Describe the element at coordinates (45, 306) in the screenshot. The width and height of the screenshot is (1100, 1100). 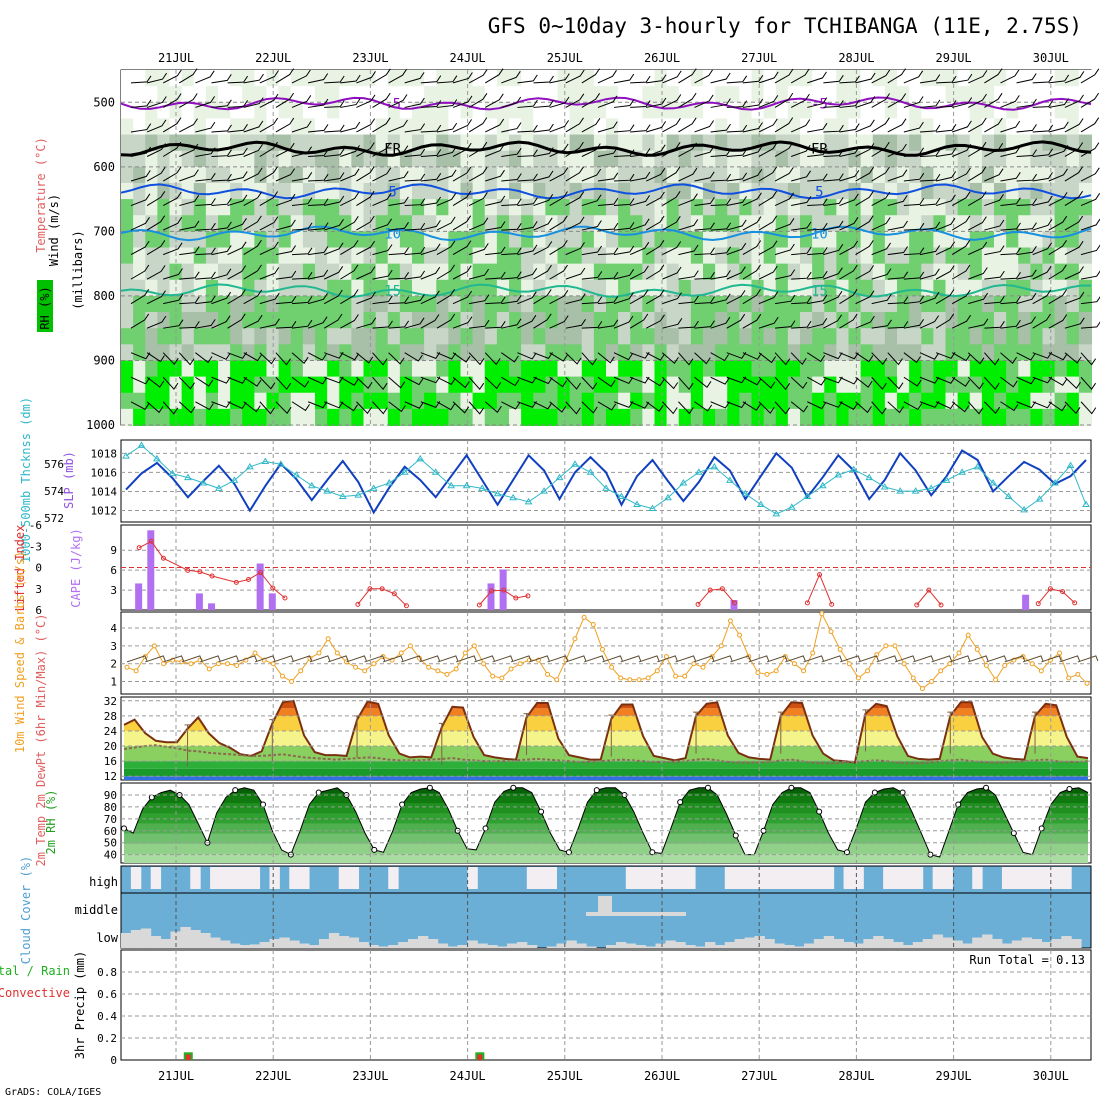
I see `rh-legend-swatch` at that location.